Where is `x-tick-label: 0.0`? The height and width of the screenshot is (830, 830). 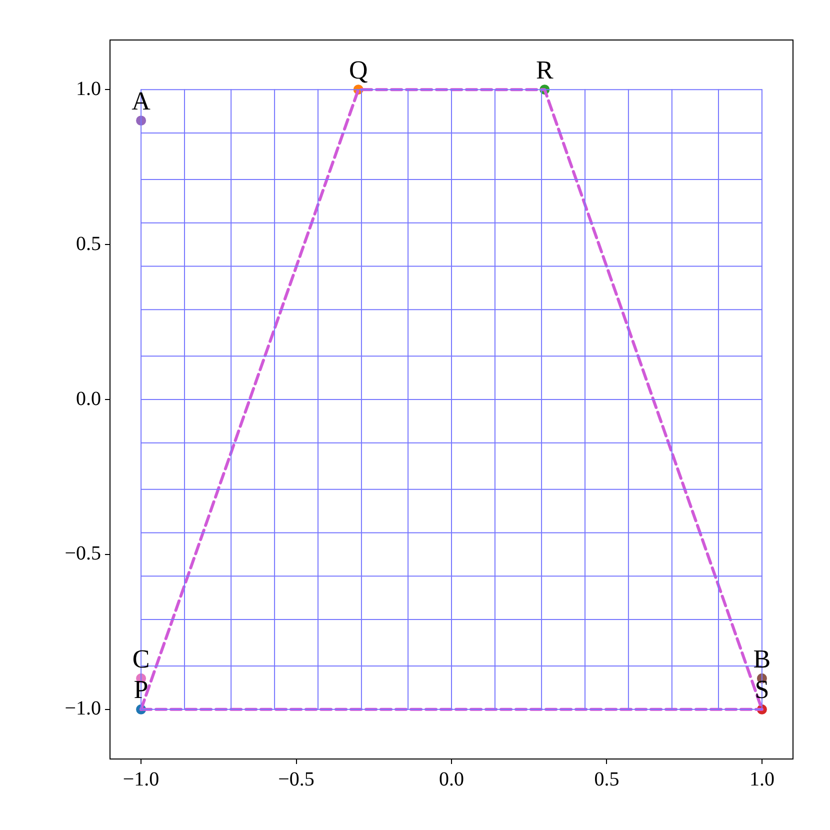 x-tick-label: 0.0 is located at coordinates (451, 779).